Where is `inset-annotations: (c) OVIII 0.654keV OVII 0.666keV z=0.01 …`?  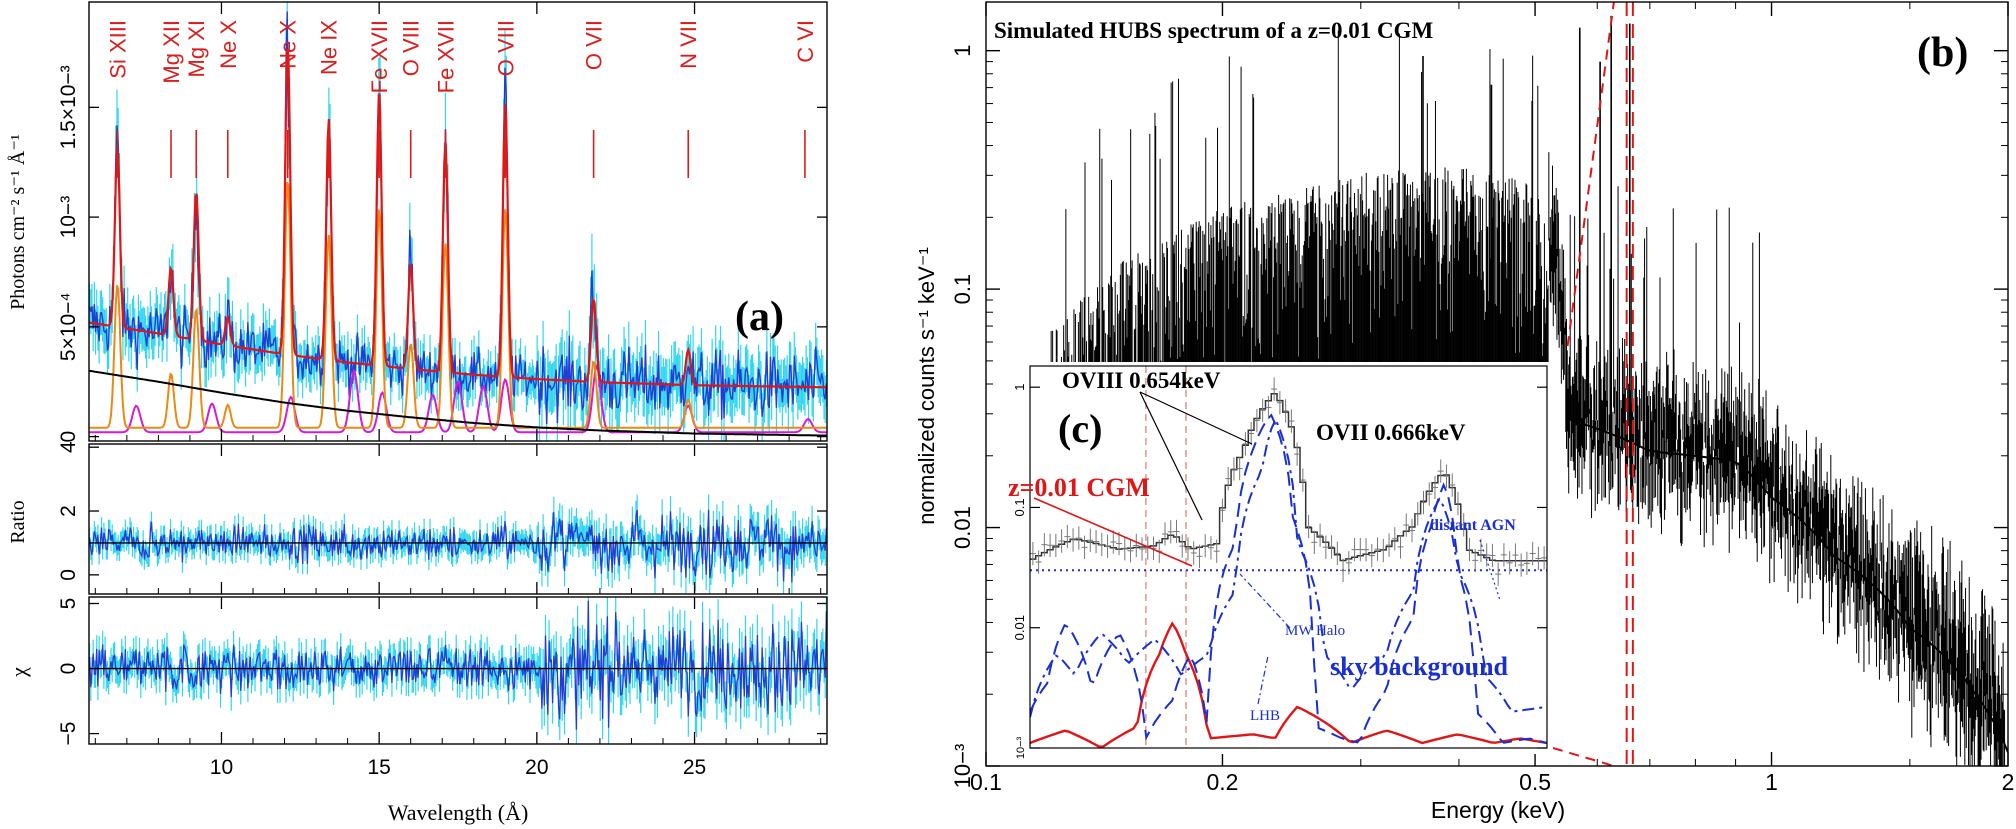
inset-annotations: (c) OVIII 0.654keV OVII 0.666keV z=0.01 … is located at coordinates (1262, 546).